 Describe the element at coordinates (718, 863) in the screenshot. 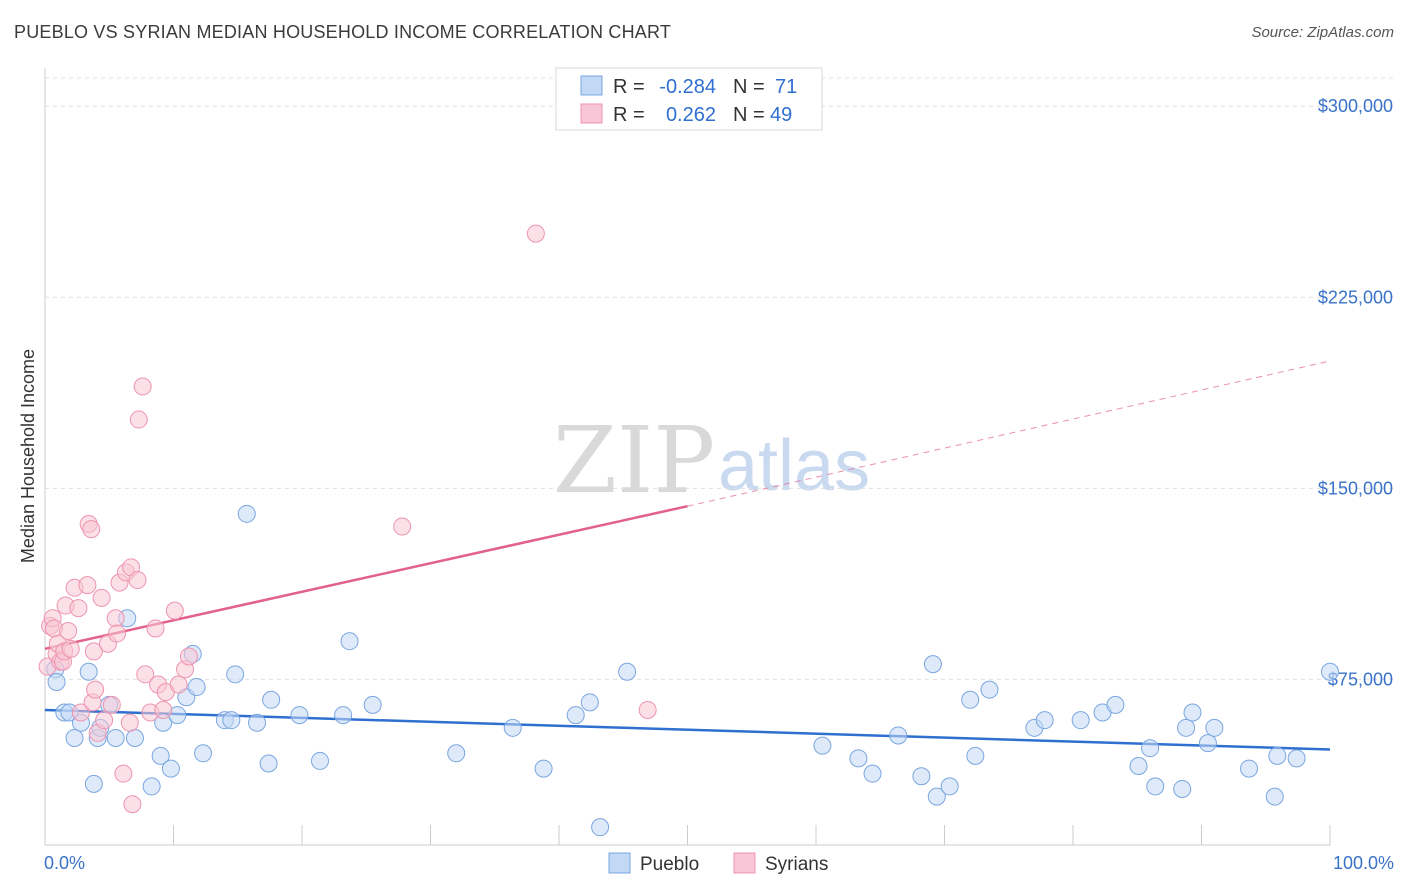

I see `series-legend: Pueblo Syrians` at that location.